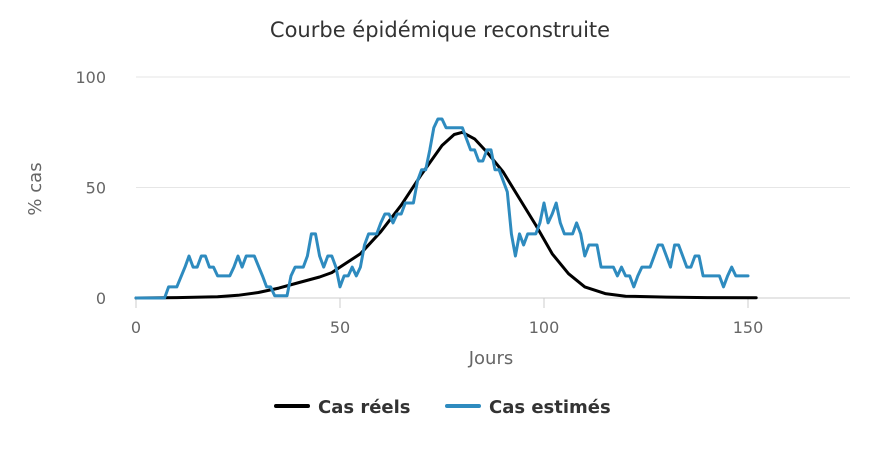  What do you see at coordinates (364, 407) in the screenshot?
I see `legend-label: Cas réels` at bounding box center [364, 407].